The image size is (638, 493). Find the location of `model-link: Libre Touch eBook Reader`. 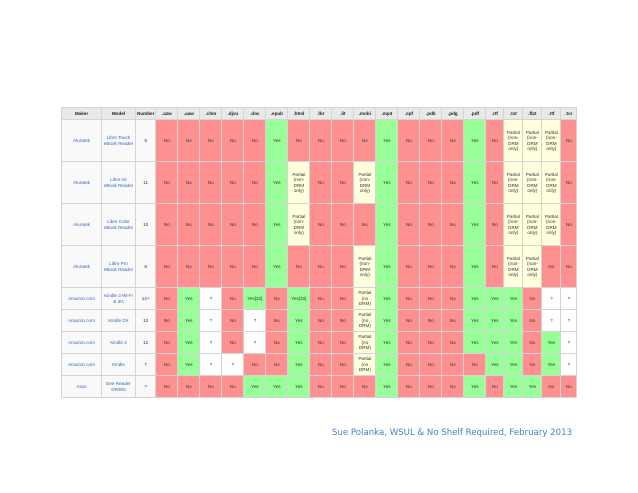

model-link: Libre Touch eBook Reader is located at coordinates (118, 140).